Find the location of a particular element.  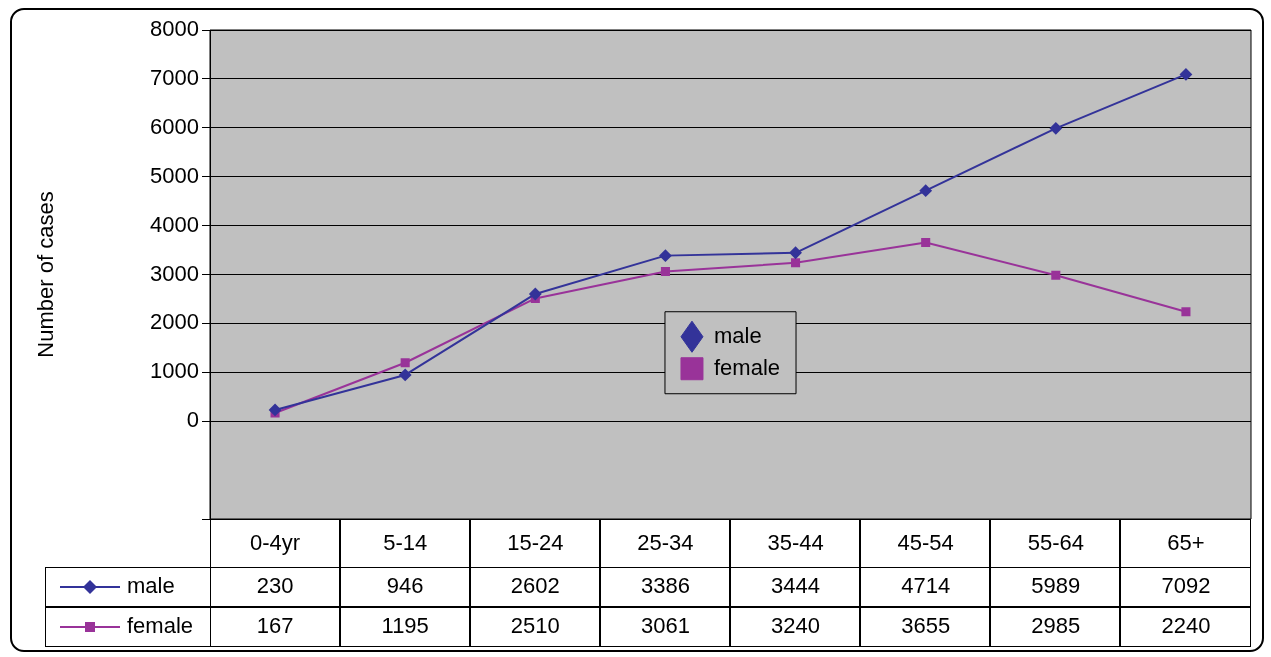

y-tick-label: 3000 is located at coordinates (174, 273).